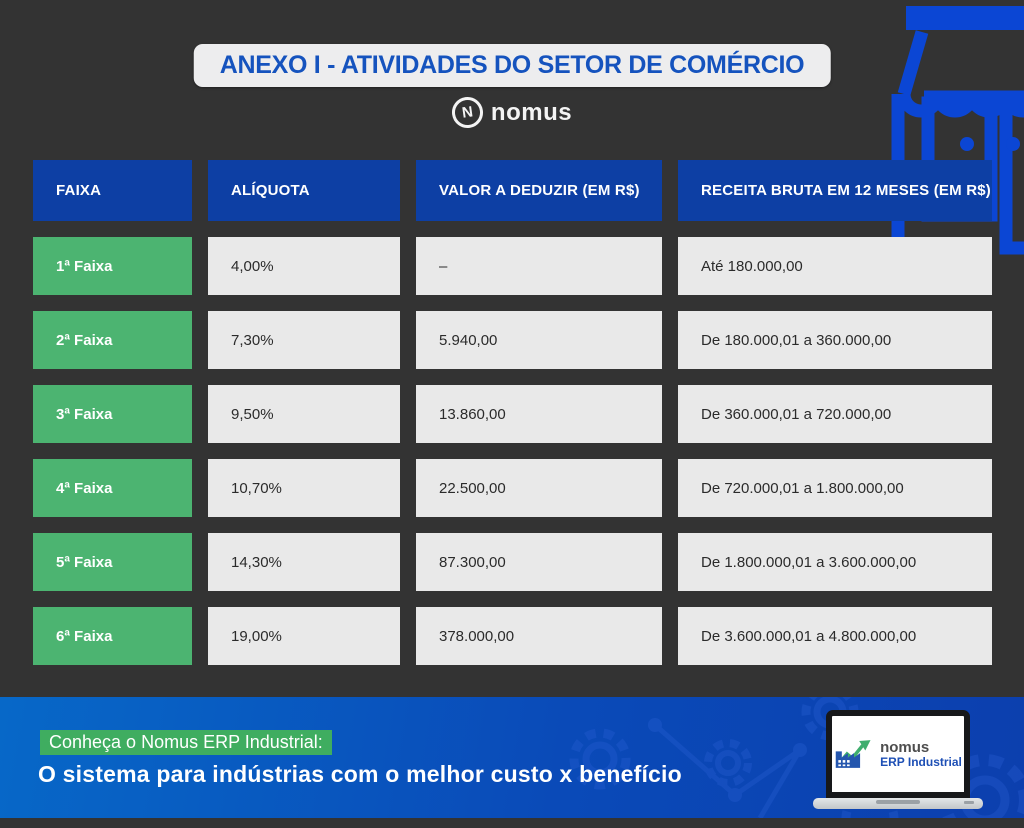 The image size is (1024, 828). What do you see at coordinates (112, 414) in the screenshot?
I see `row-label: 3ª Faixa` at bounding box center [112, 414].